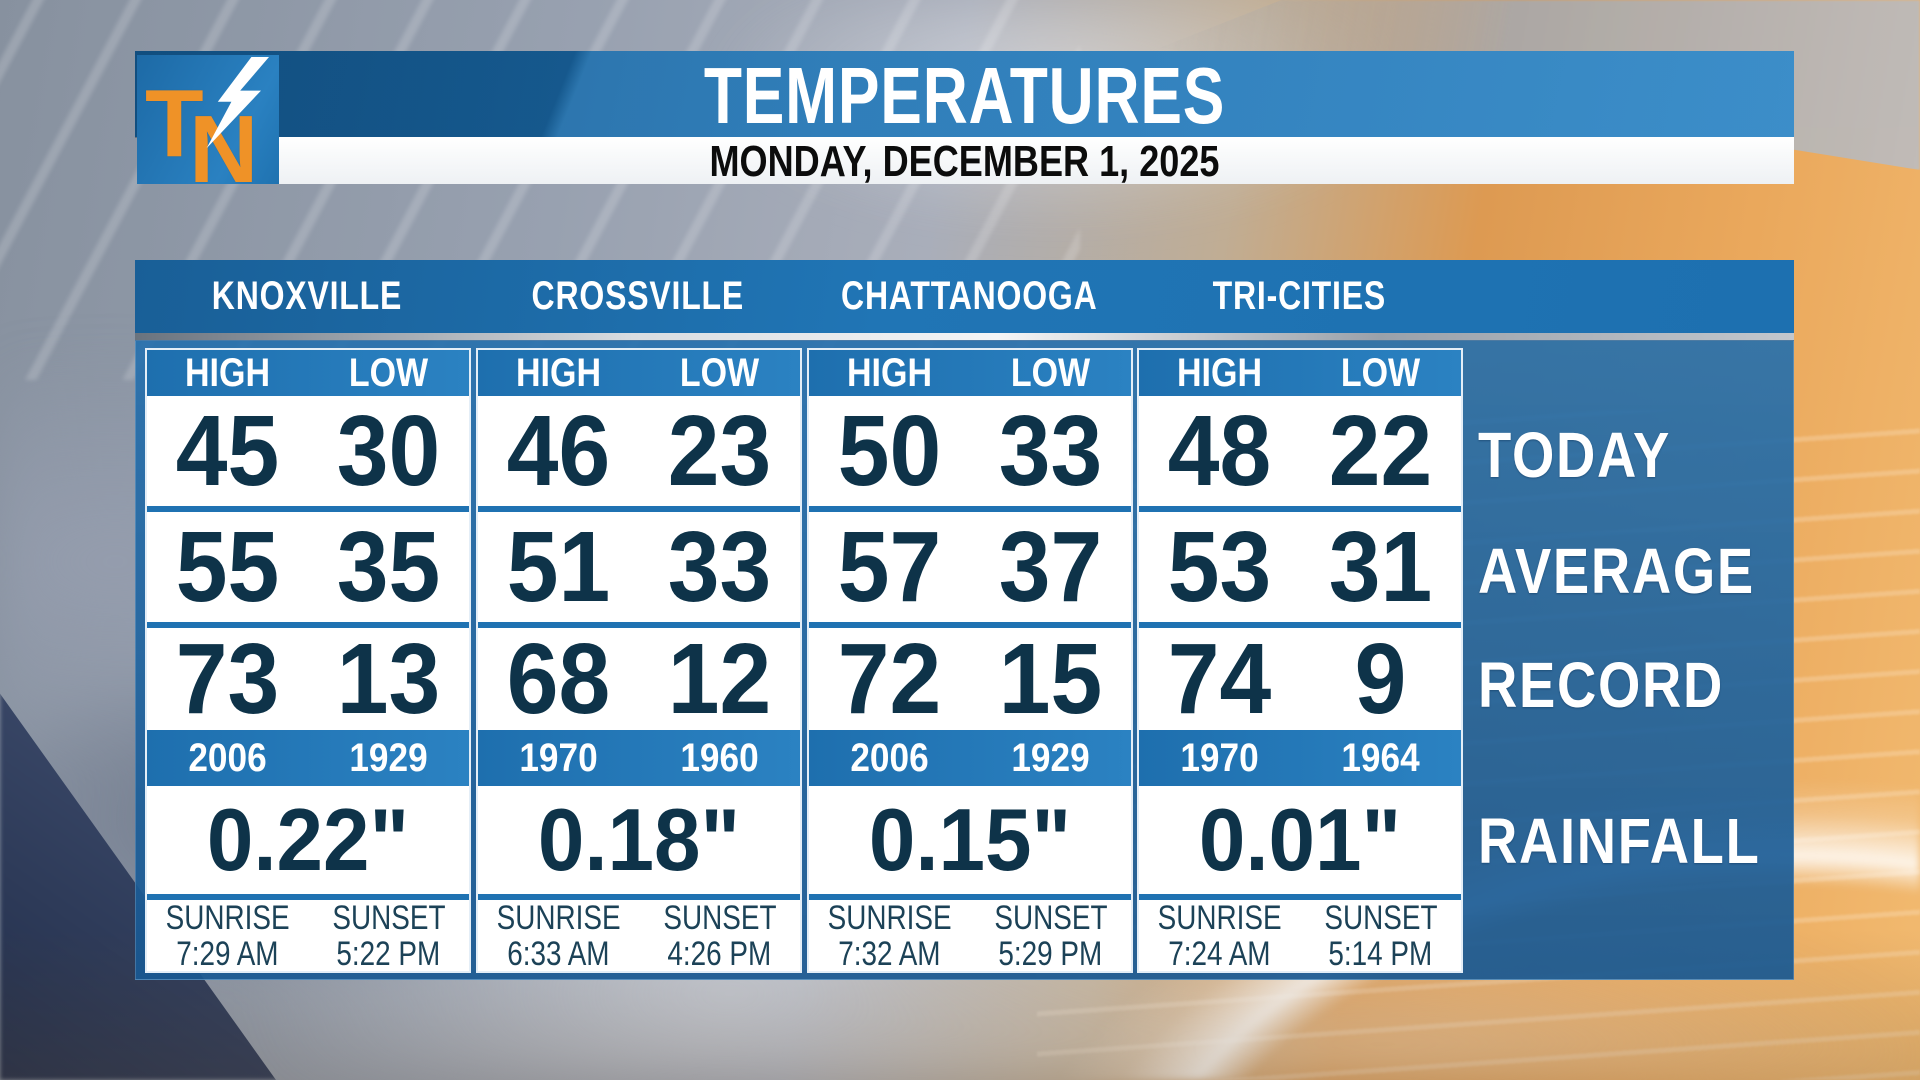  I want to click on city-name-knoxville: KNOXVILLE, so click(307, 296).